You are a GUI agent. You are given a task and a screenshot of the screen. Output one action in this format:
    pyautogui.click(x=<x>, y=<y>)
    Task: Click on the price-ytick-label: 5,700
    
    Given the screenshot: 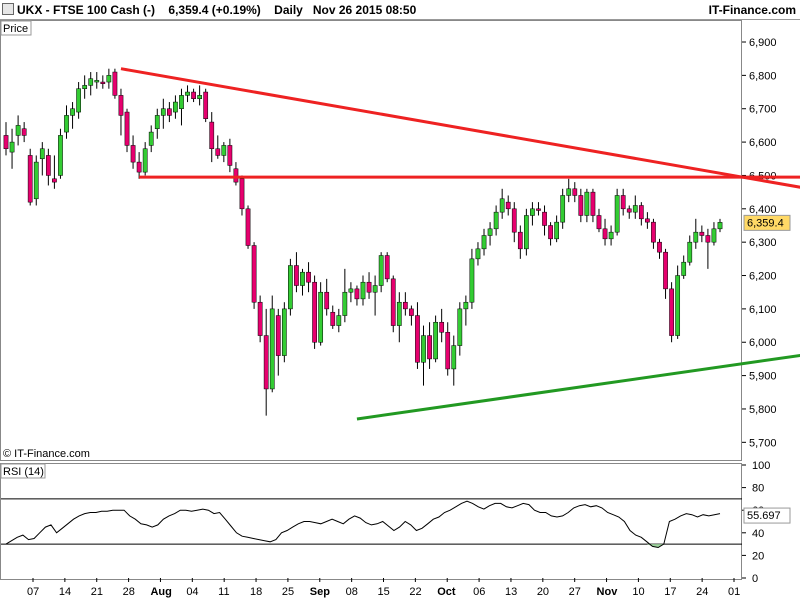 What is the action you would take?
    pyautogui.click(x=763, y=443)
    